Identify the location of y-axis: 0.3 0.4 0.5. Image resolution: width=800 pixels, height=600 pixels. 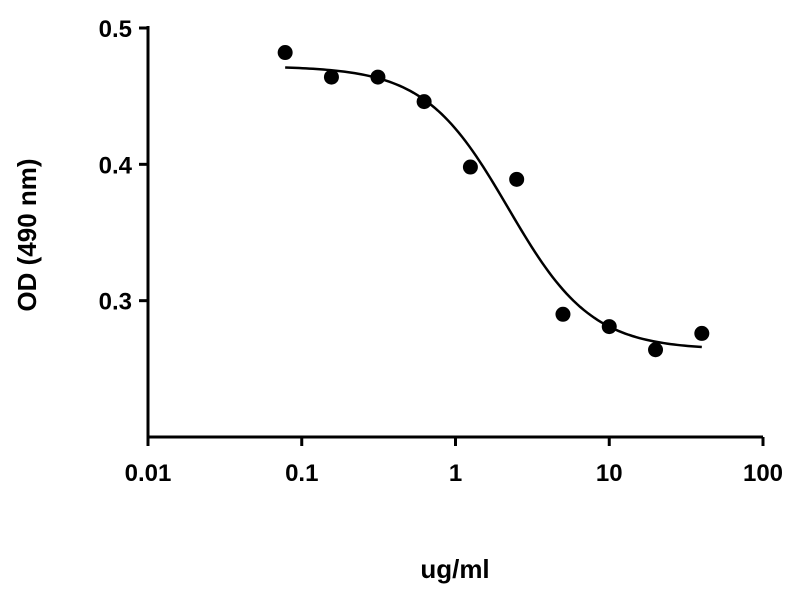
(124, 226).